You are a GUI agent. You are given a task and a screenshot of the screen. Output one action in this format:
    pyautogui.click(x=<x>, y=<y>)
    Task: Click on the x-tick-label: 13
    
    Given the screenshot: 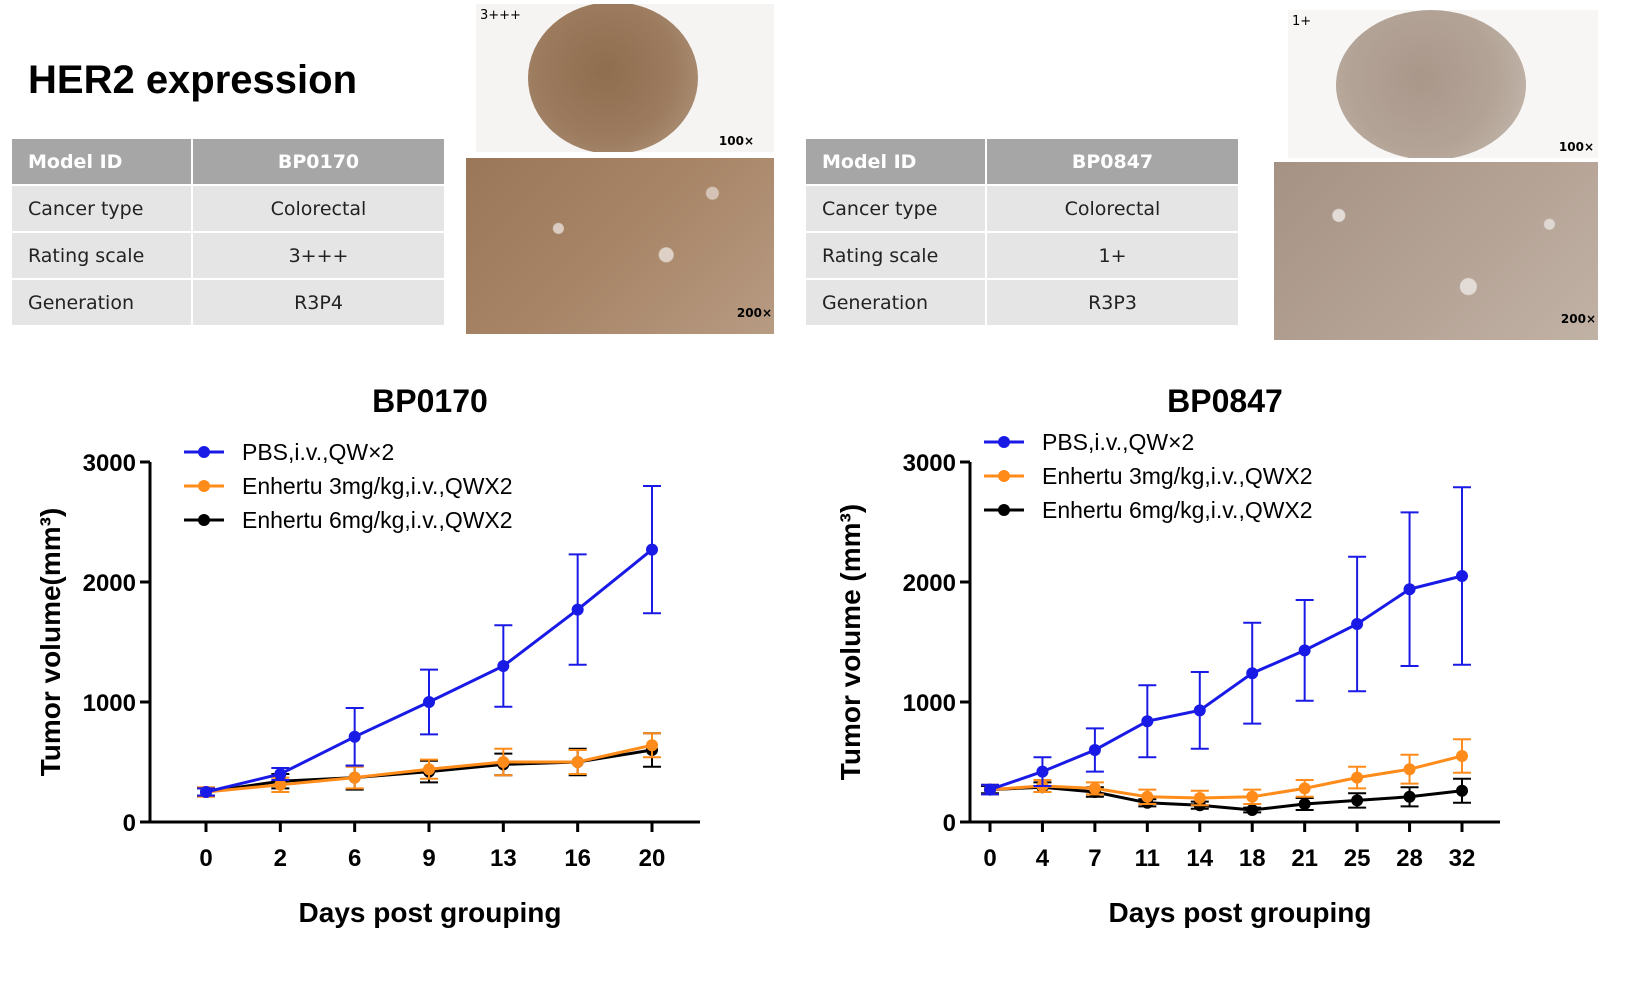 What is the action you would take?
    pyautogui.click(x=503, y=858)
    